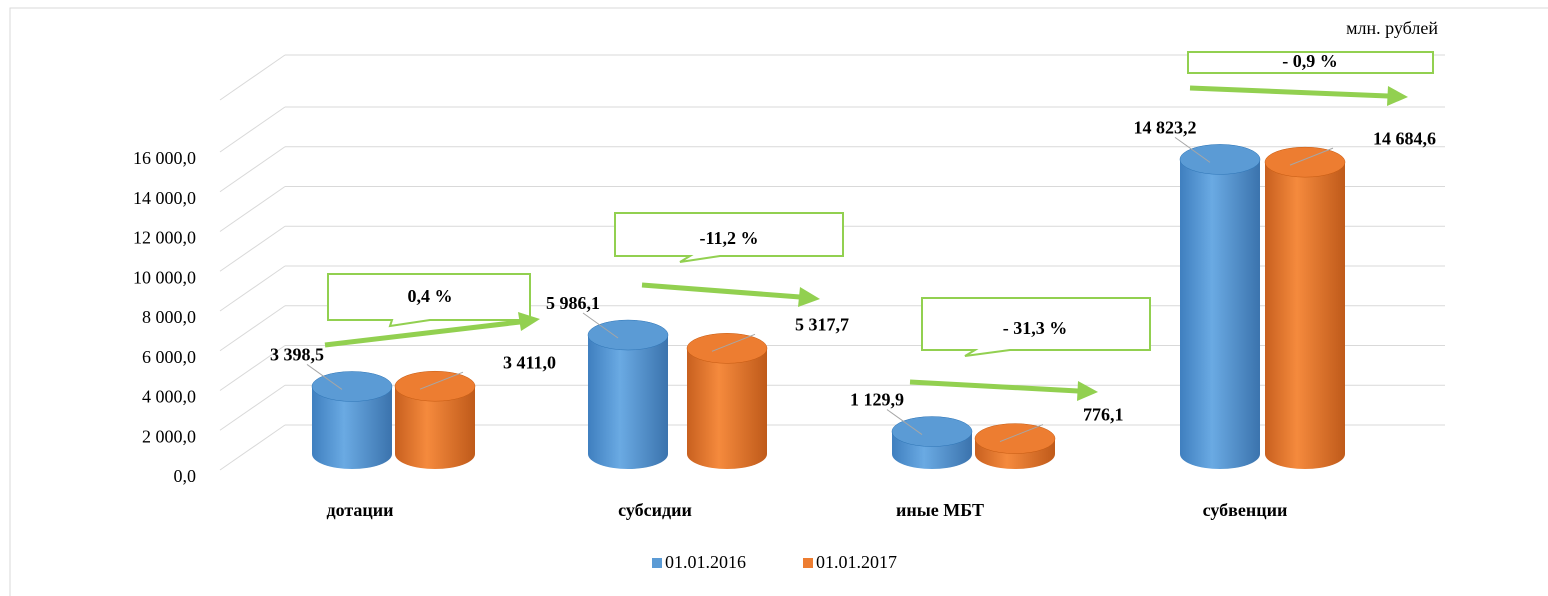 The image size is (1548, 596). I want to click on value-label: 3 398,5, so click(297, 355).